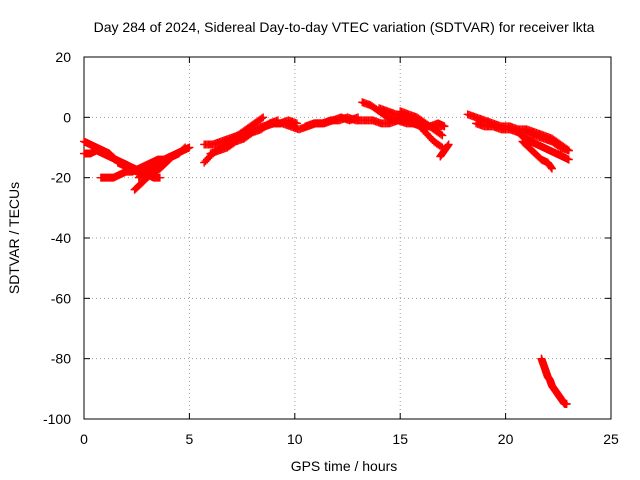  I want to click on y-tick-label: -60, so click(61, 298).